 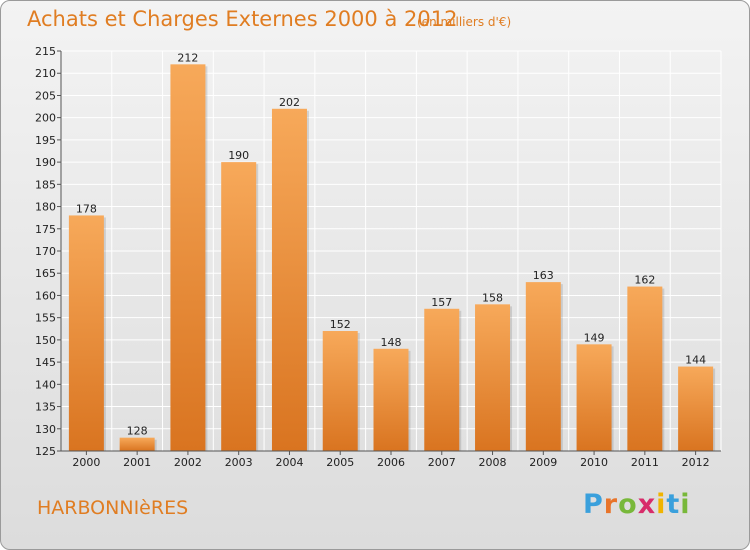 I want to click on bar-value-label: 162, so click(x=644, y=280).